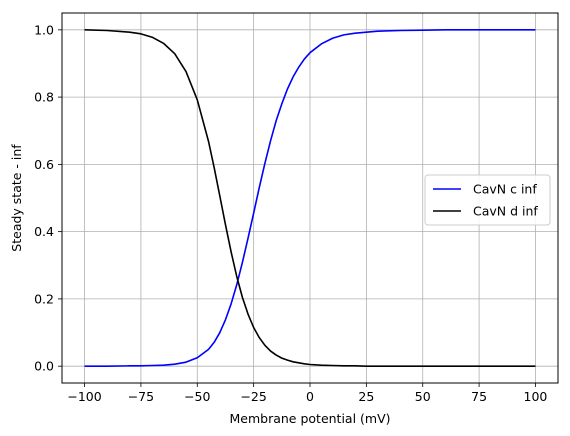 Image resolution: width=570 pixels, height=436 pixels. I want to click on x-tick-label: 25, so click(366, 396).